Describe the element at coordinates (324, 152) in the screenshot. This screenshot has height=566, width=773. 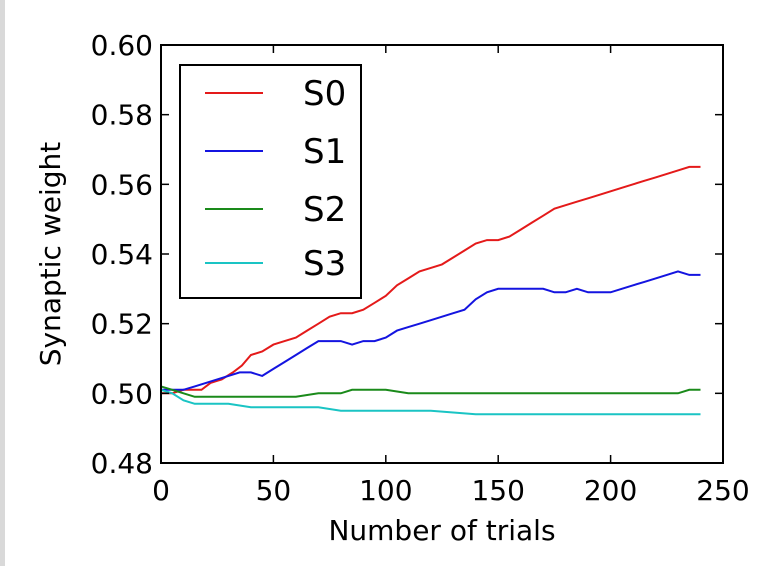
I see `legend-label-s1: S1` at that location.